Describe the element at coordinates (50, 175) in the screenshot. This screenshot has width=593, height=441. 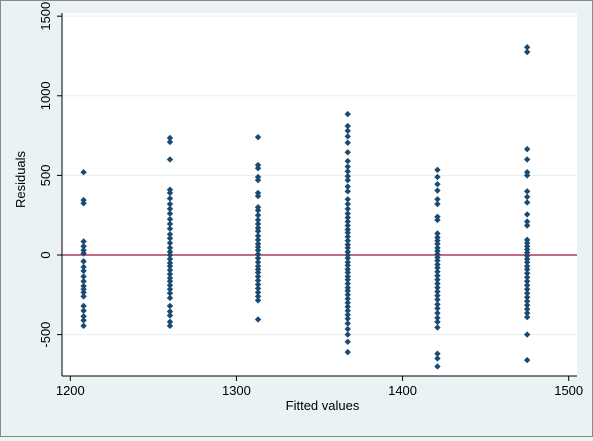
I see `y-axis-ticks: -500 0 500 1000 1500` at that location.